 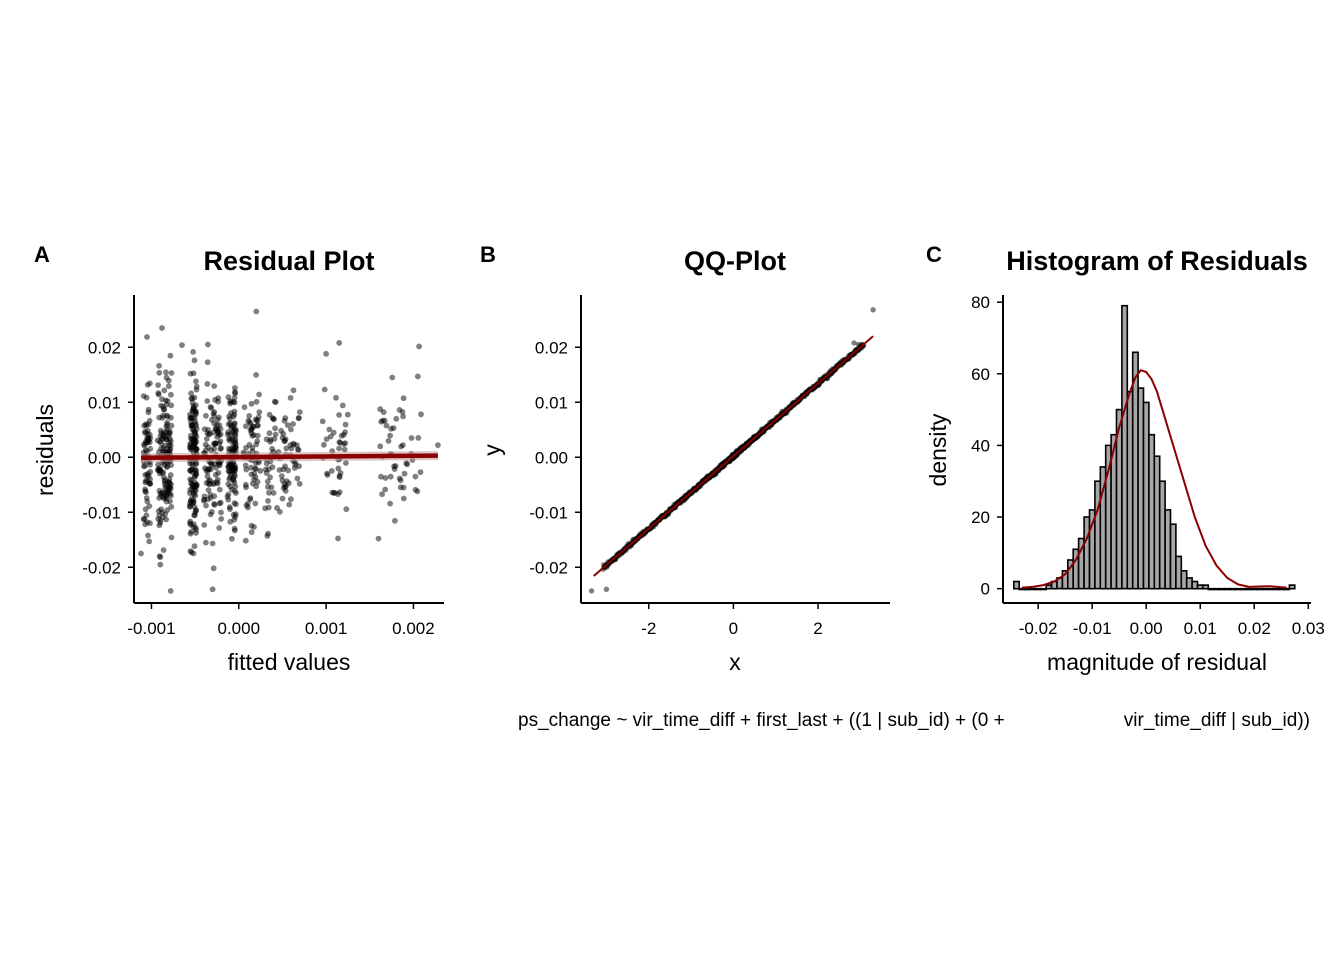 What do you see at coordinates (1308, 628) in the screenshot?
I see `x-tick-label: 0.03` at bounding box center [1308, 628].